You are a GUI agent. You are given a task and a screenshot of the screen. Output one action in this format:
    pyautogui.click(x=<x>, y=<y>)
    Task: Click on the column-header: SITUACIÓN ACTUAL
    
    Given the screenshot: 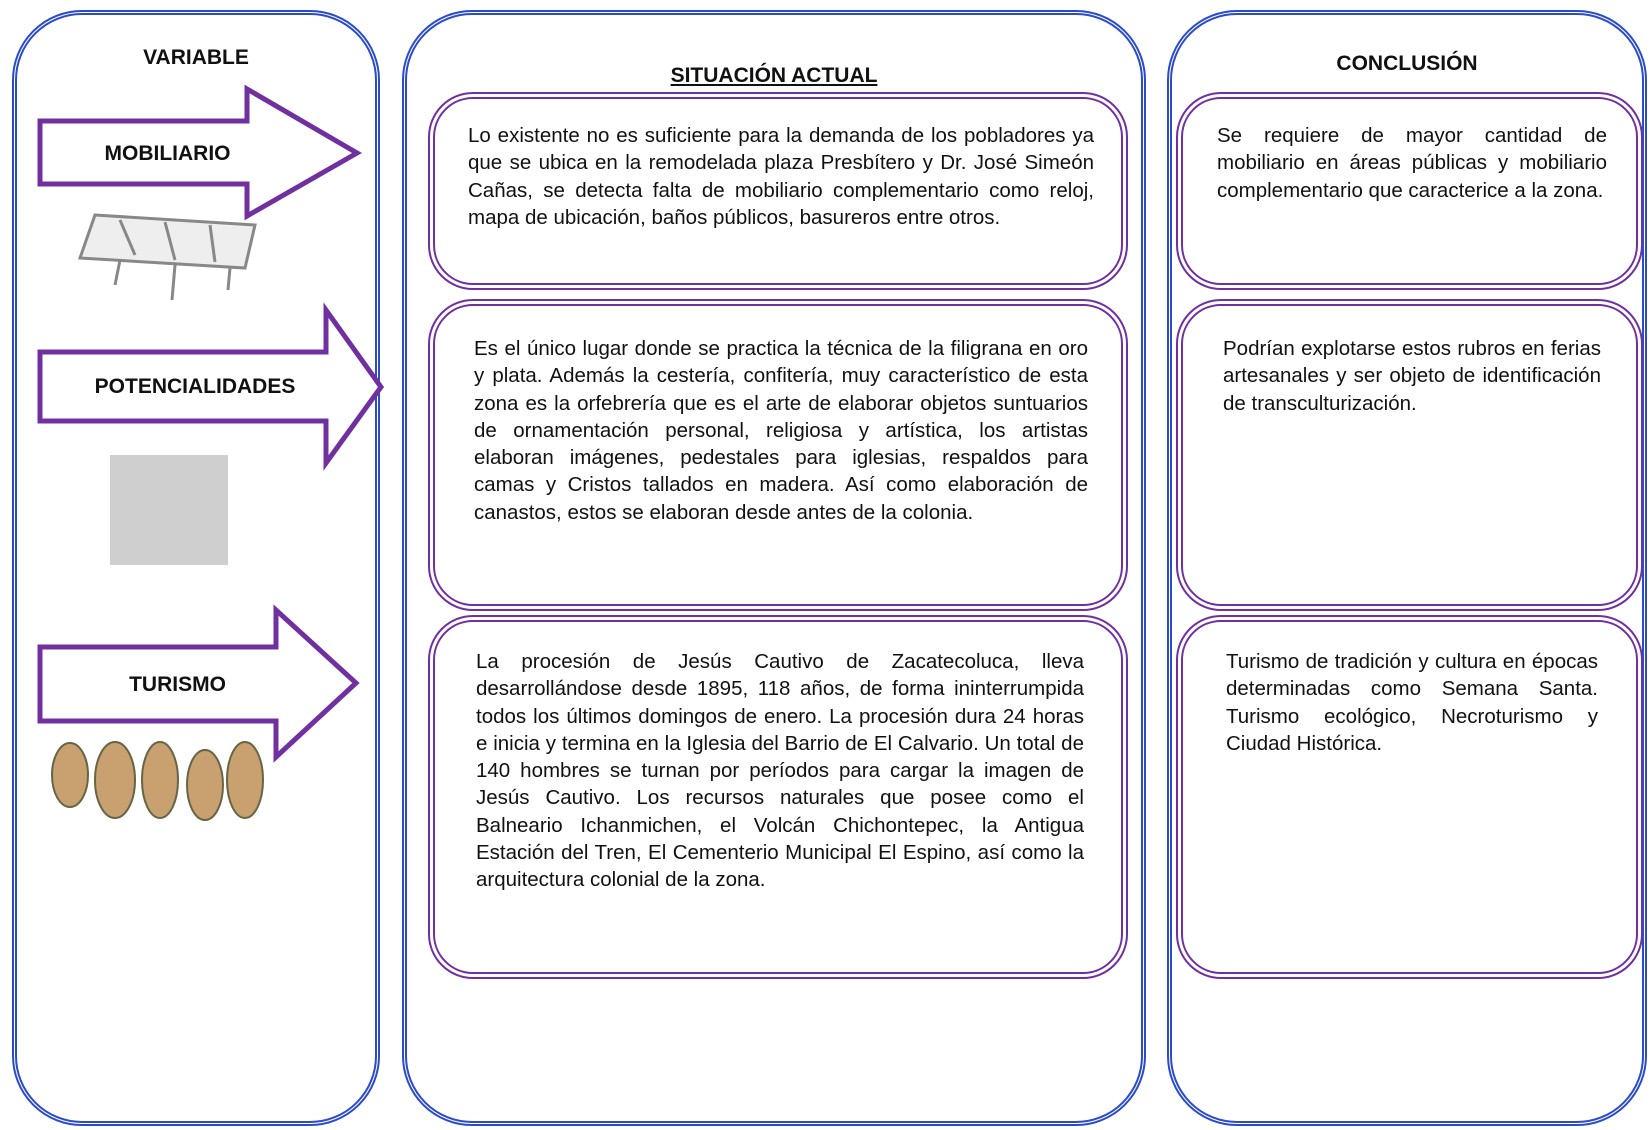 What is the action you would take?
    pyautogui.click(x=774, y=75)
    